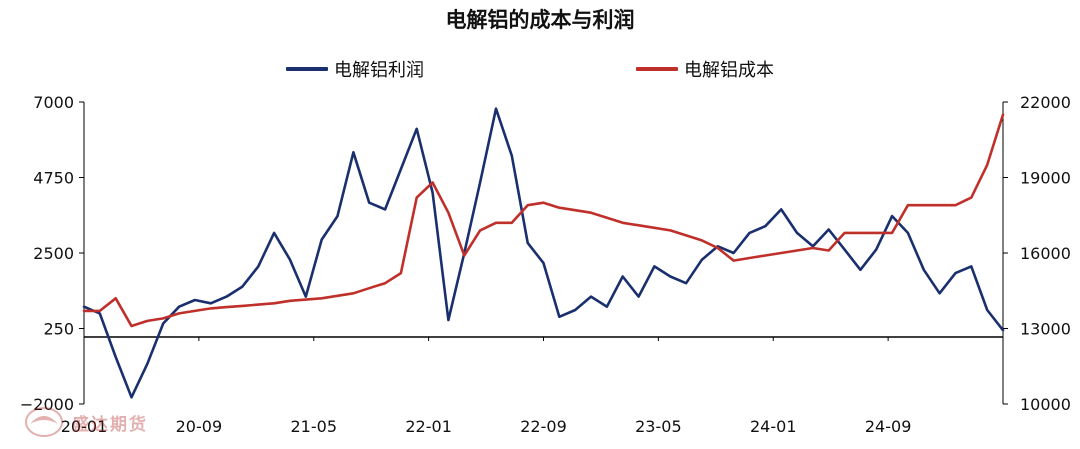  What do you see at coordinates (47, 404) in the screenshot?
I see `y-left-tick-label: −2000` at bounding box center [47, 404].